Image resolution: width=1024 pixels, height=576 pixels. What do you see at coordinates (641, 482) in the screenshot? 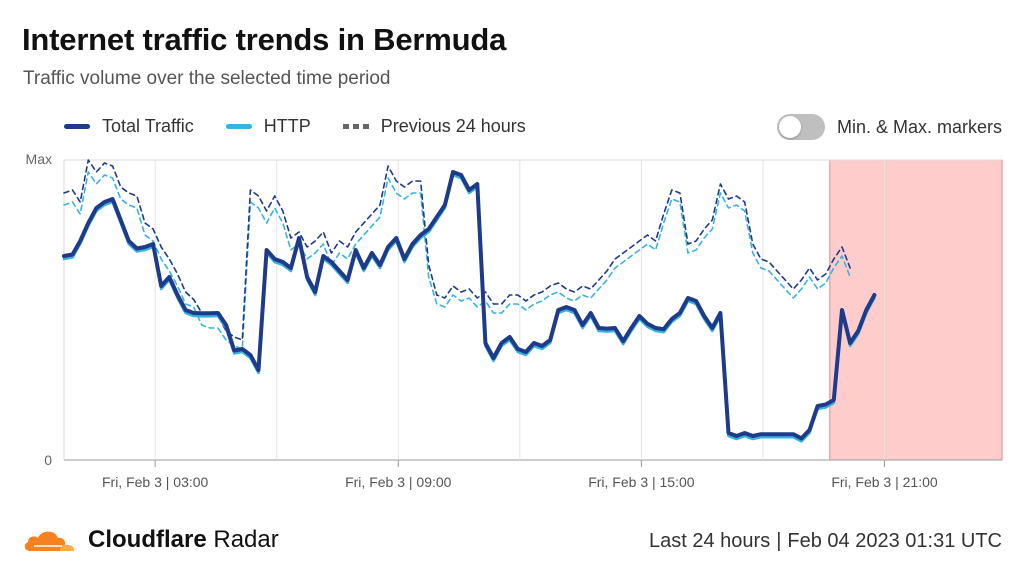
I see `x-tick-label: Fri, Feb 3 | 15:00` at bounding box center [641, 482].